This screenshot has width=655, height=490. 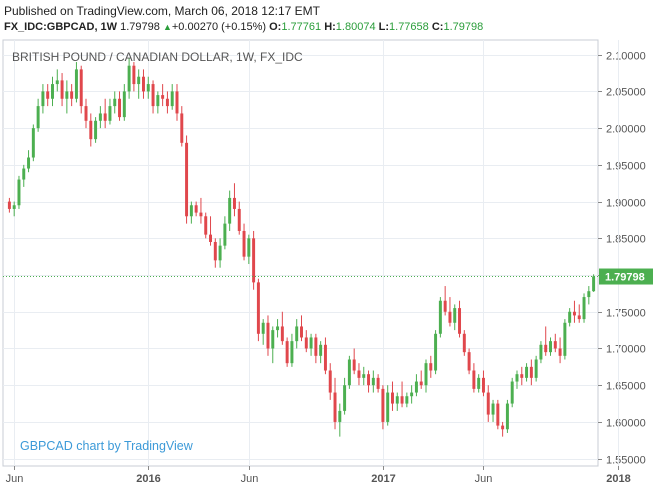 I want to click on y-tick-label: 2.05000, so click(x=626, y=93).